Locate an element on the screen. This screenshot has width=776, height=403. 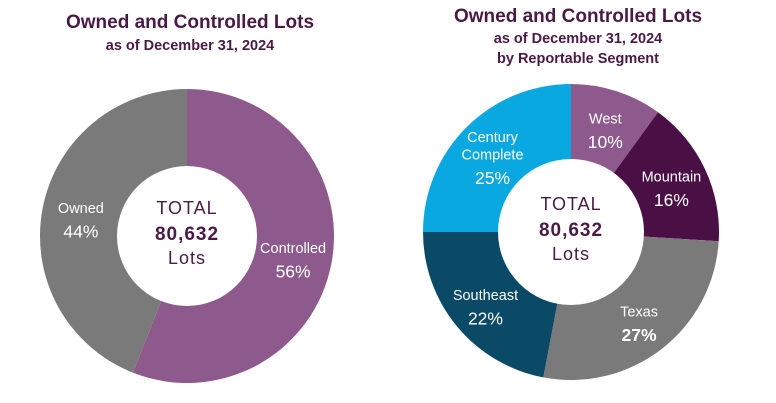
slice-label-name: Controlled is located at coordinates (293, 249).